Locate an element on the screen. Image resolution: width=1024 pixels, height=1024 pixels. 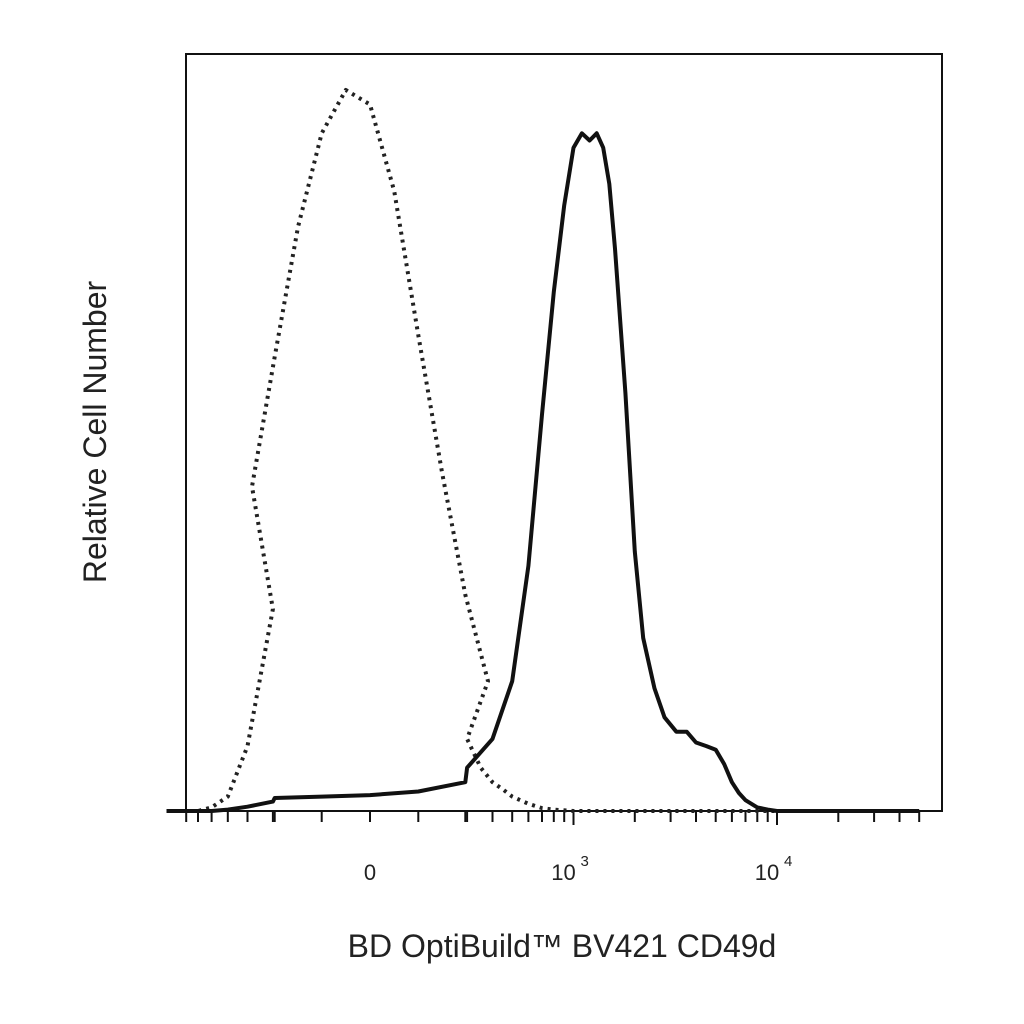
x-tick-label: 0 is located at coordinates (370, 872).